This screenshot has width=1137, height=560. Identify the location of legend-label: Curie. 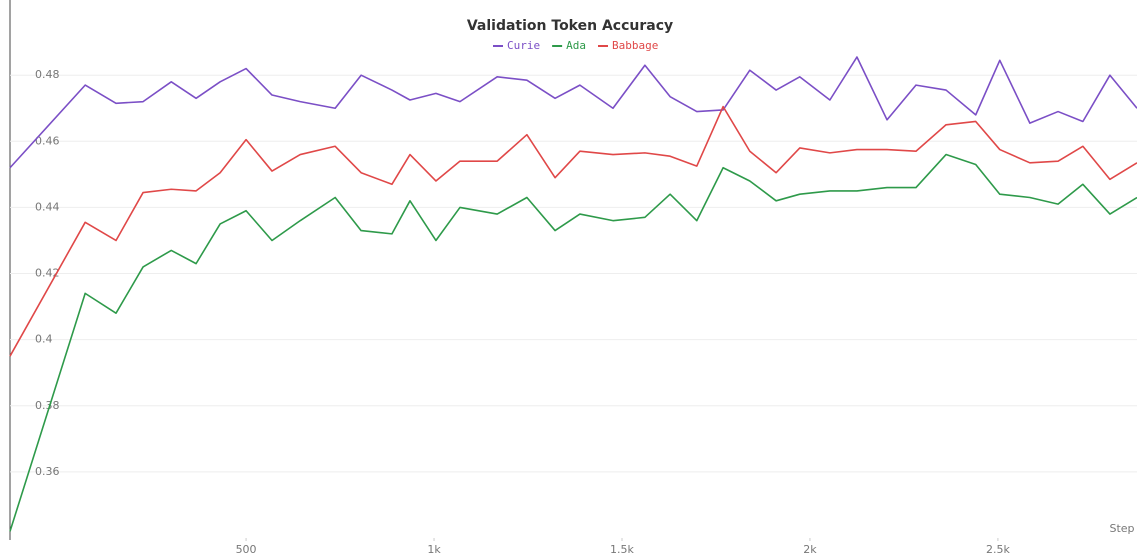
(523, 45).